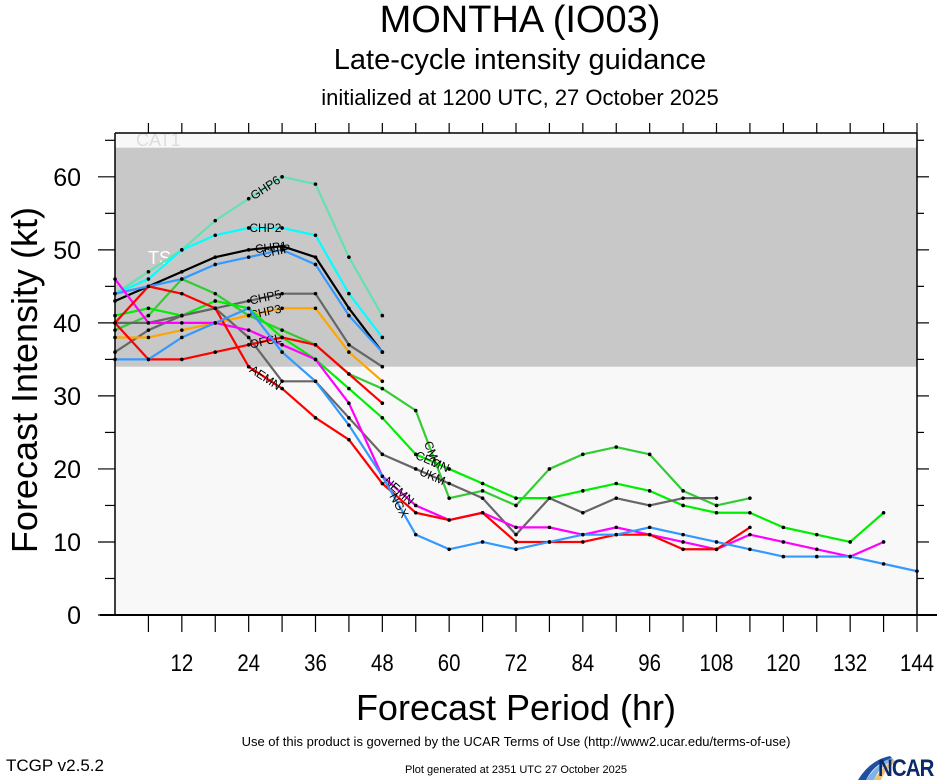  What do you see at coordinates (74, 616) in the screenshot?
I see `y-tick-label: 0` at bounding box center [74, 616].